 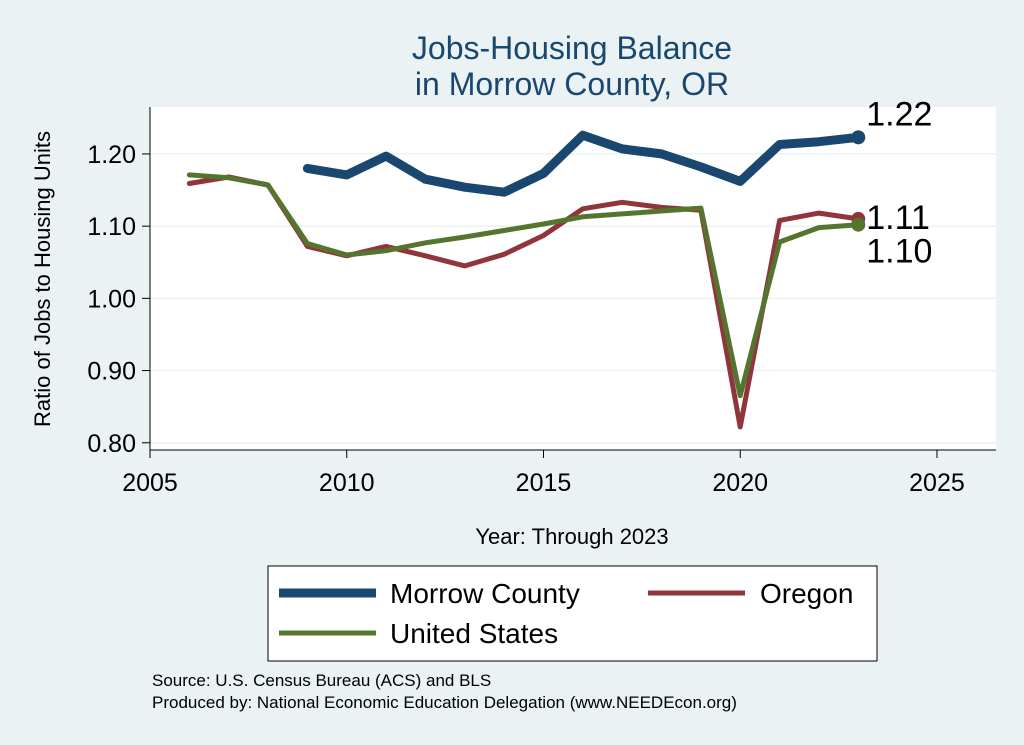 I want to click on end-point-morrow-county, so click(x=858, y=137).